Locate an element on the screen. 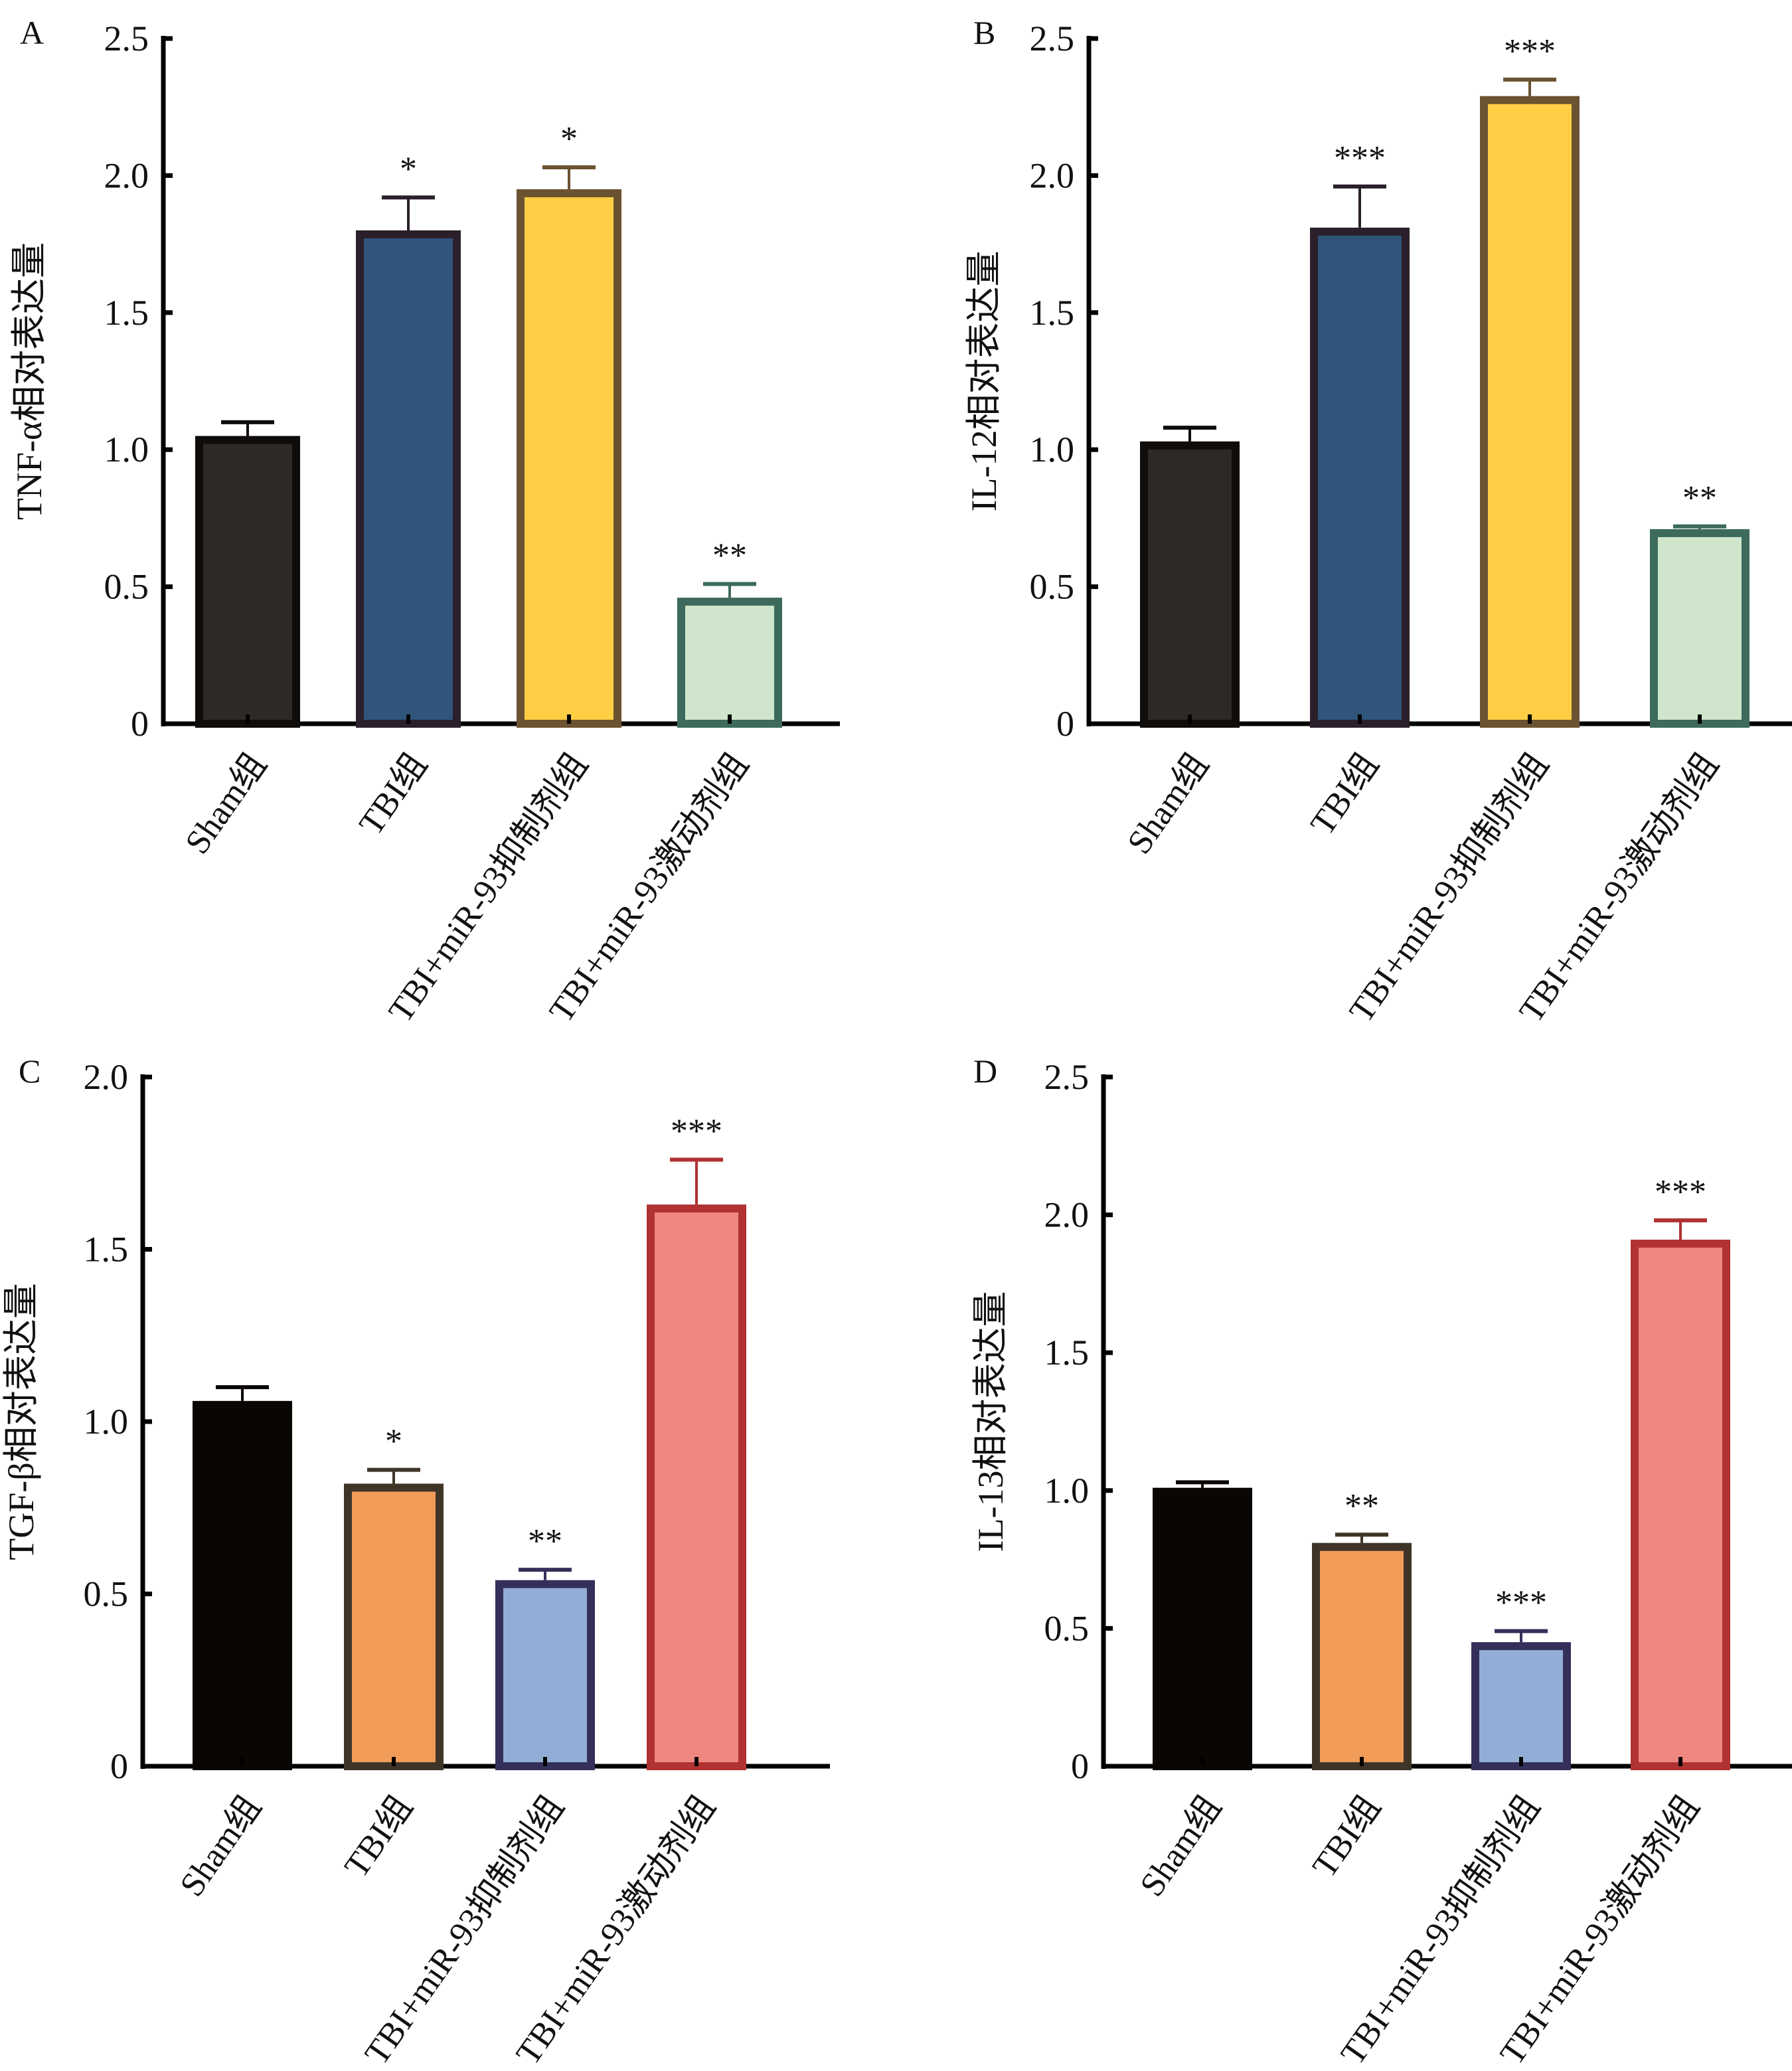 The width and height of the screenshot is (1792, 2071). panel-letter: D is located at coordinates (985, 1071).